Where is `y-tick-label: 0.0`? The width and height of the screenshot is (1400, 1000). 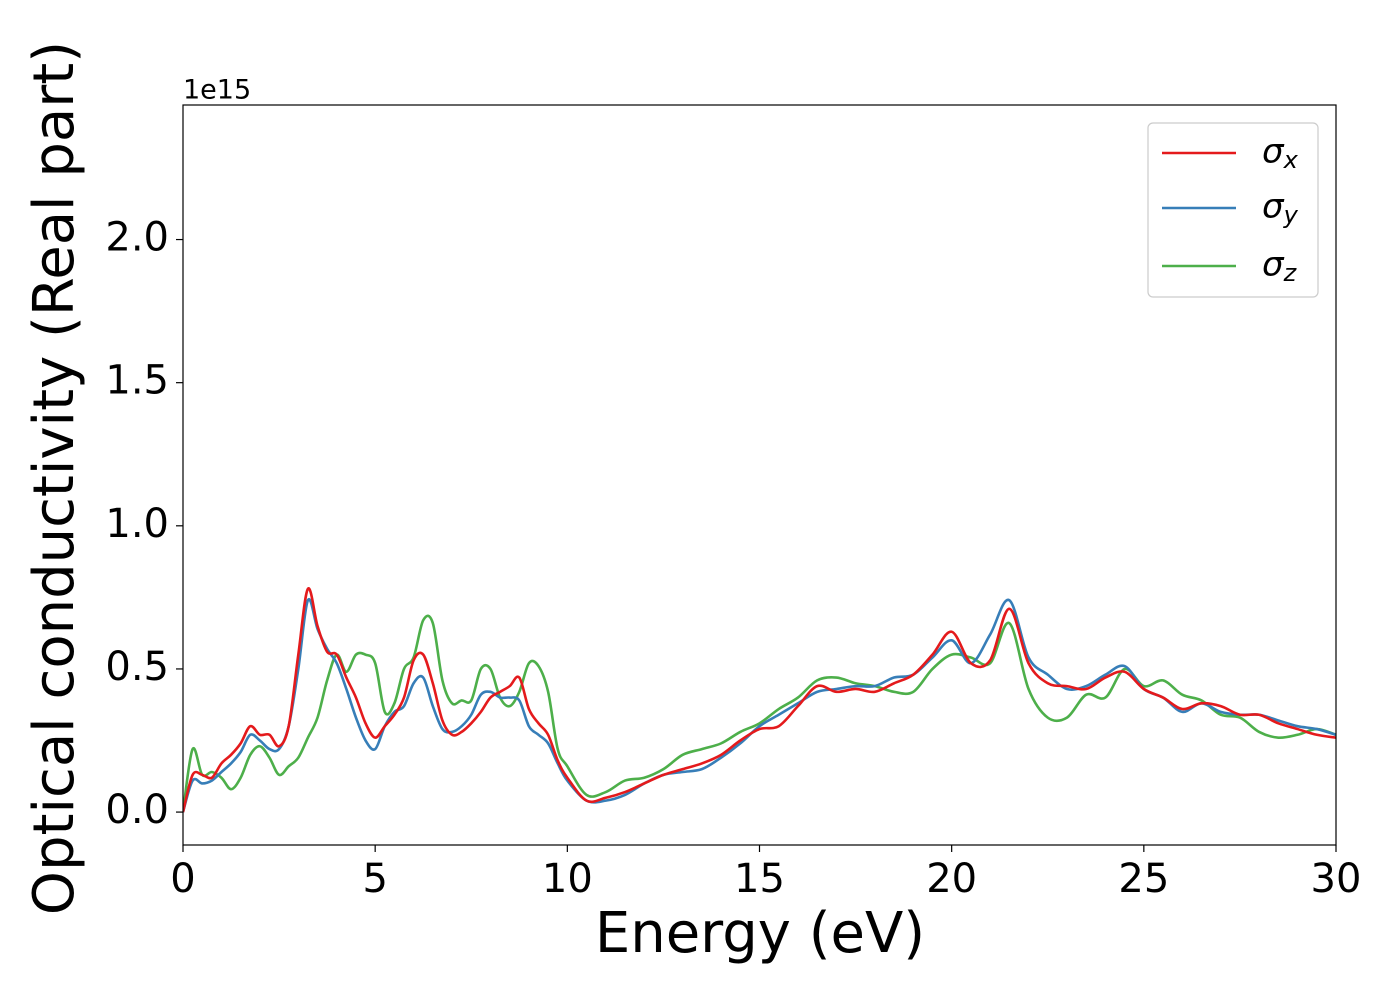
y-tick-label: 0.0 is located at coordinates (137, 810).